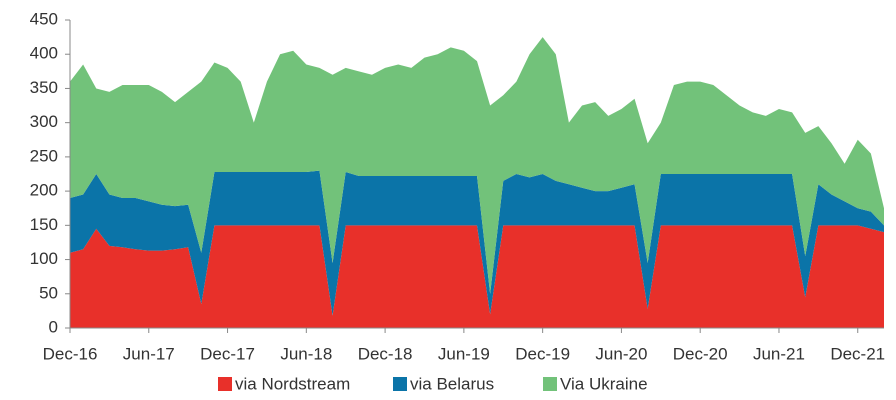  I want to click on legend-label: Via Ukraine, so click(604, 383).